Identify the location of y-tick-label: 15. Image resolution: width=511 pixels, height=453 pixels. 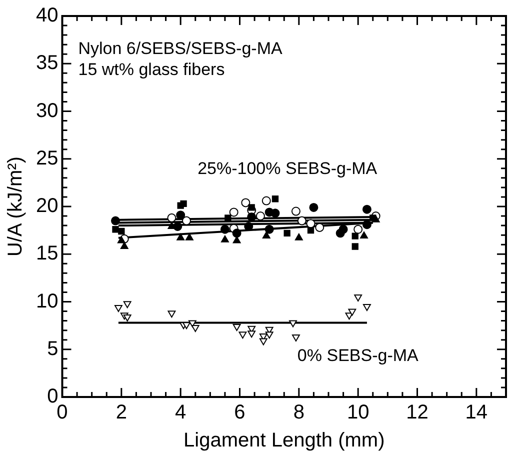
(47, 253).